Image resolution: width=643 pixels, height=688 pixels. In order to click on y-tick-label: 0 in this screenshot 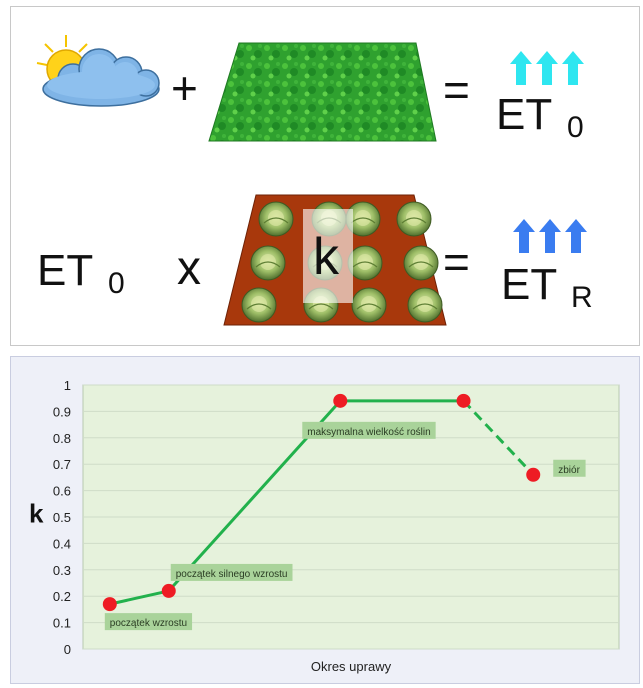, I will do `click(67, 649)`.